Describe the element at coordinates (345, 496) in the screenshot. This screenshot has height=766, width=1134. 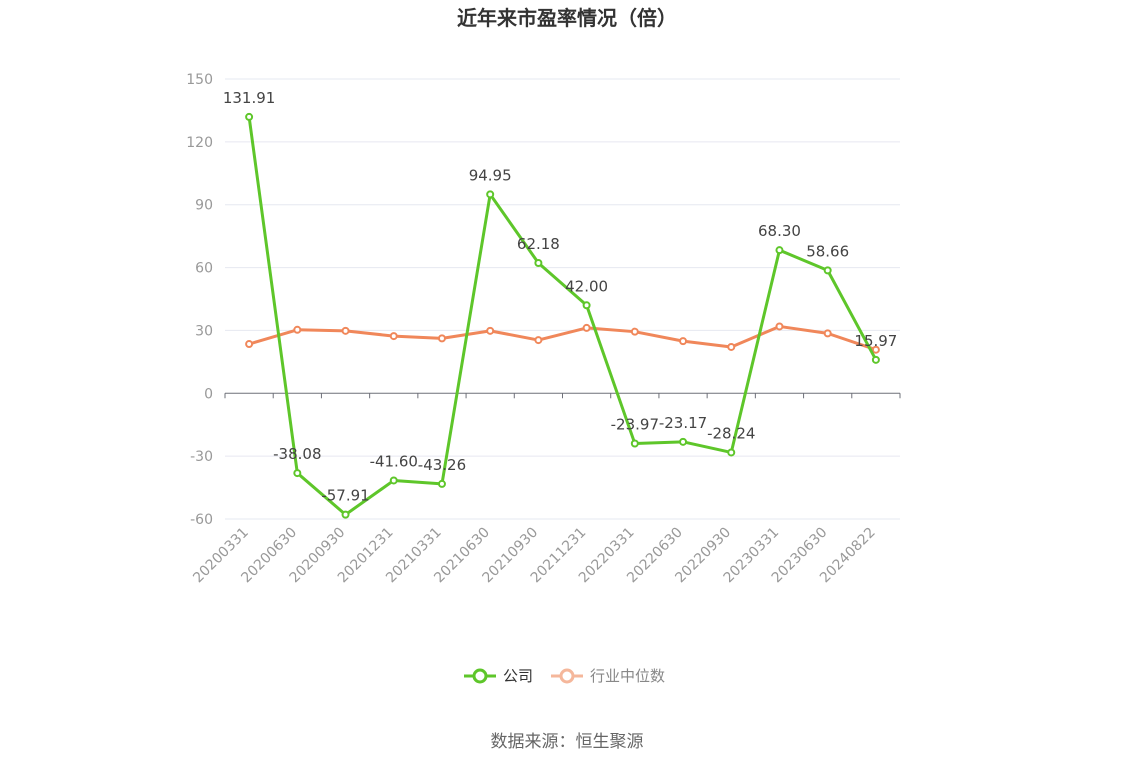
I see `data-label: -57.91` at that location.